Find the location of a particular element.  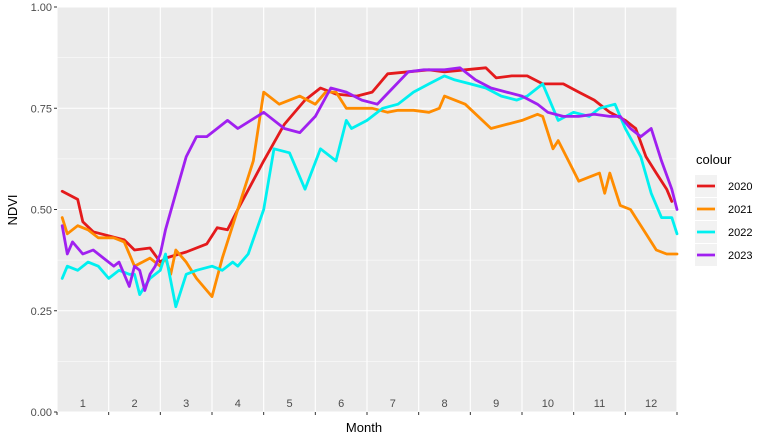

y-tick-label: 0.00 is located at coordinates (41, 413).